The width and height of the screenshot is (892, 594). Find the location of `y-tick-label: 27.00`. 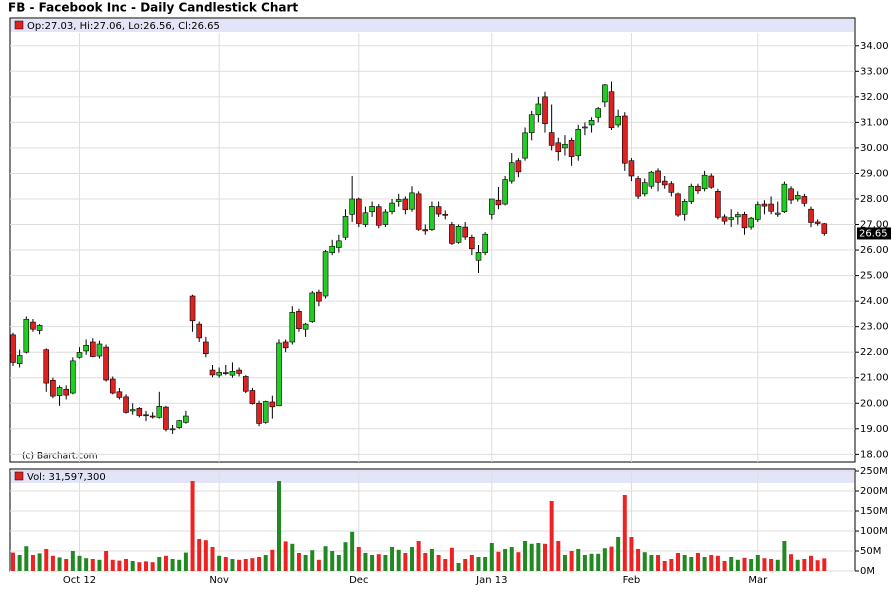

y-tick-label: 27.00 is located at coordinates (874, 225).